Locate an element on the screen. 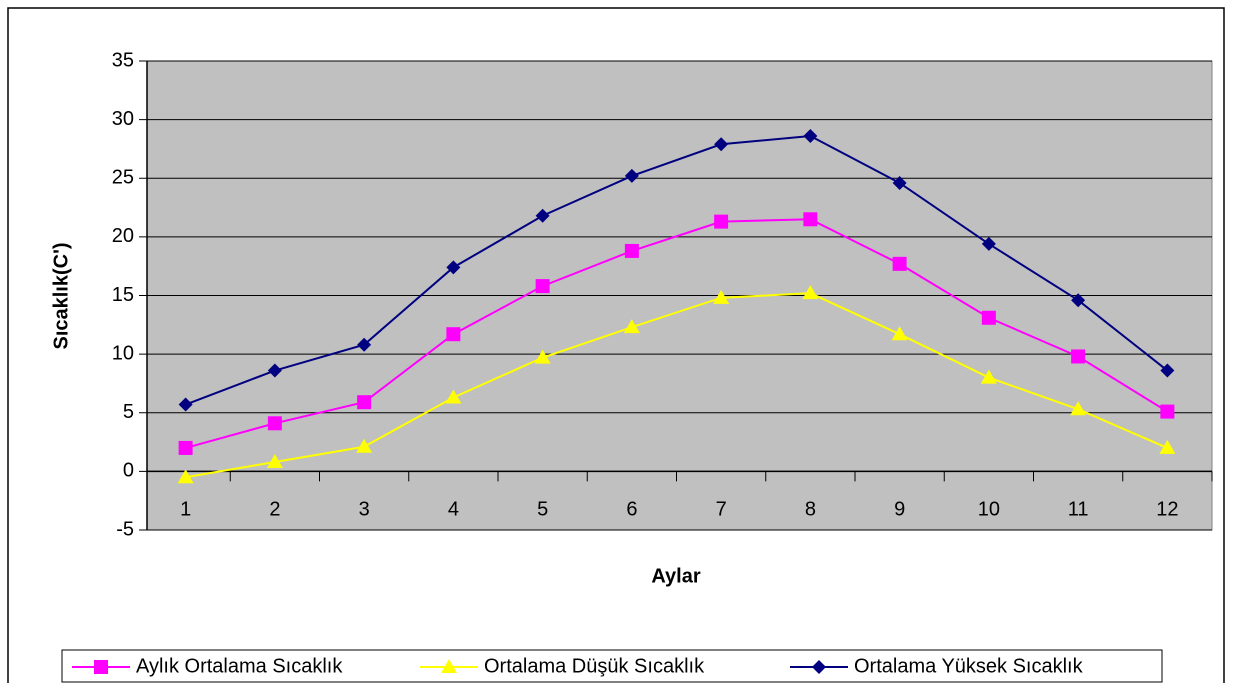 This screenshot has height=683, width=1233. x-tick-label: 5 is located at coordinates (542, 509).